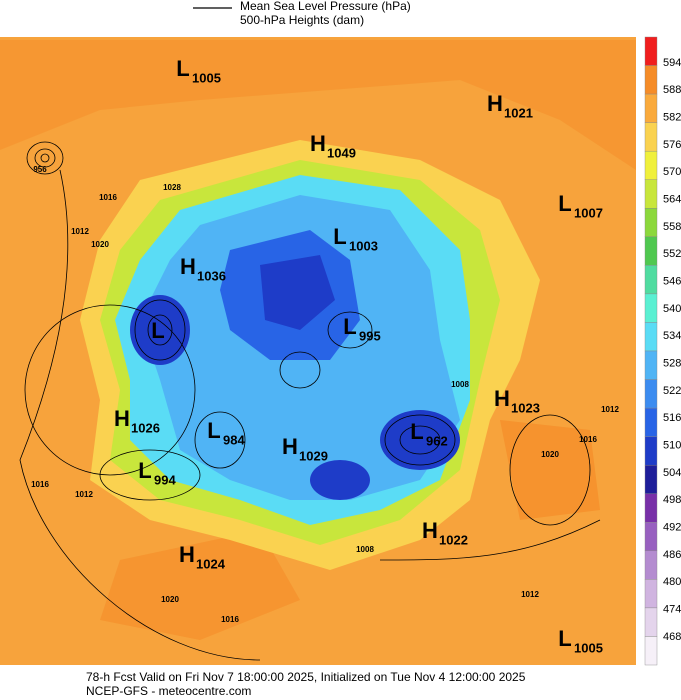 Image resolution: width=681 pixels, height=700 pixels. What do you see at coordinates (363, 245) in the screenshot?
I see `center-pressure: 1003` at bounding box center [363, 245].